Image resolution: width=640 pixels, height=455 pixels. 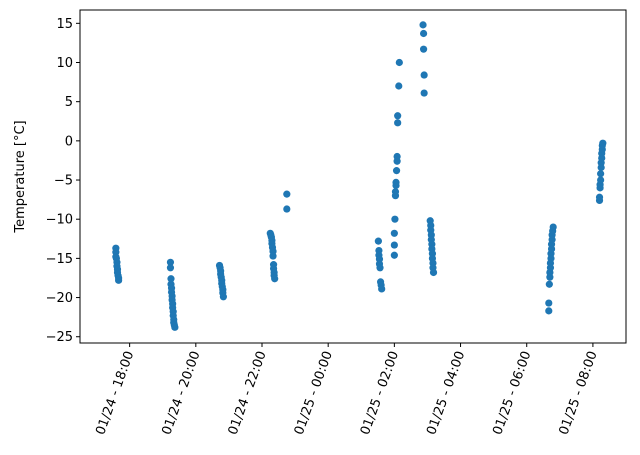 What do you see at coordinates (69, 102) in the screenshot?
I see `y-tick-label: 5` at bounding box center [69, 102].